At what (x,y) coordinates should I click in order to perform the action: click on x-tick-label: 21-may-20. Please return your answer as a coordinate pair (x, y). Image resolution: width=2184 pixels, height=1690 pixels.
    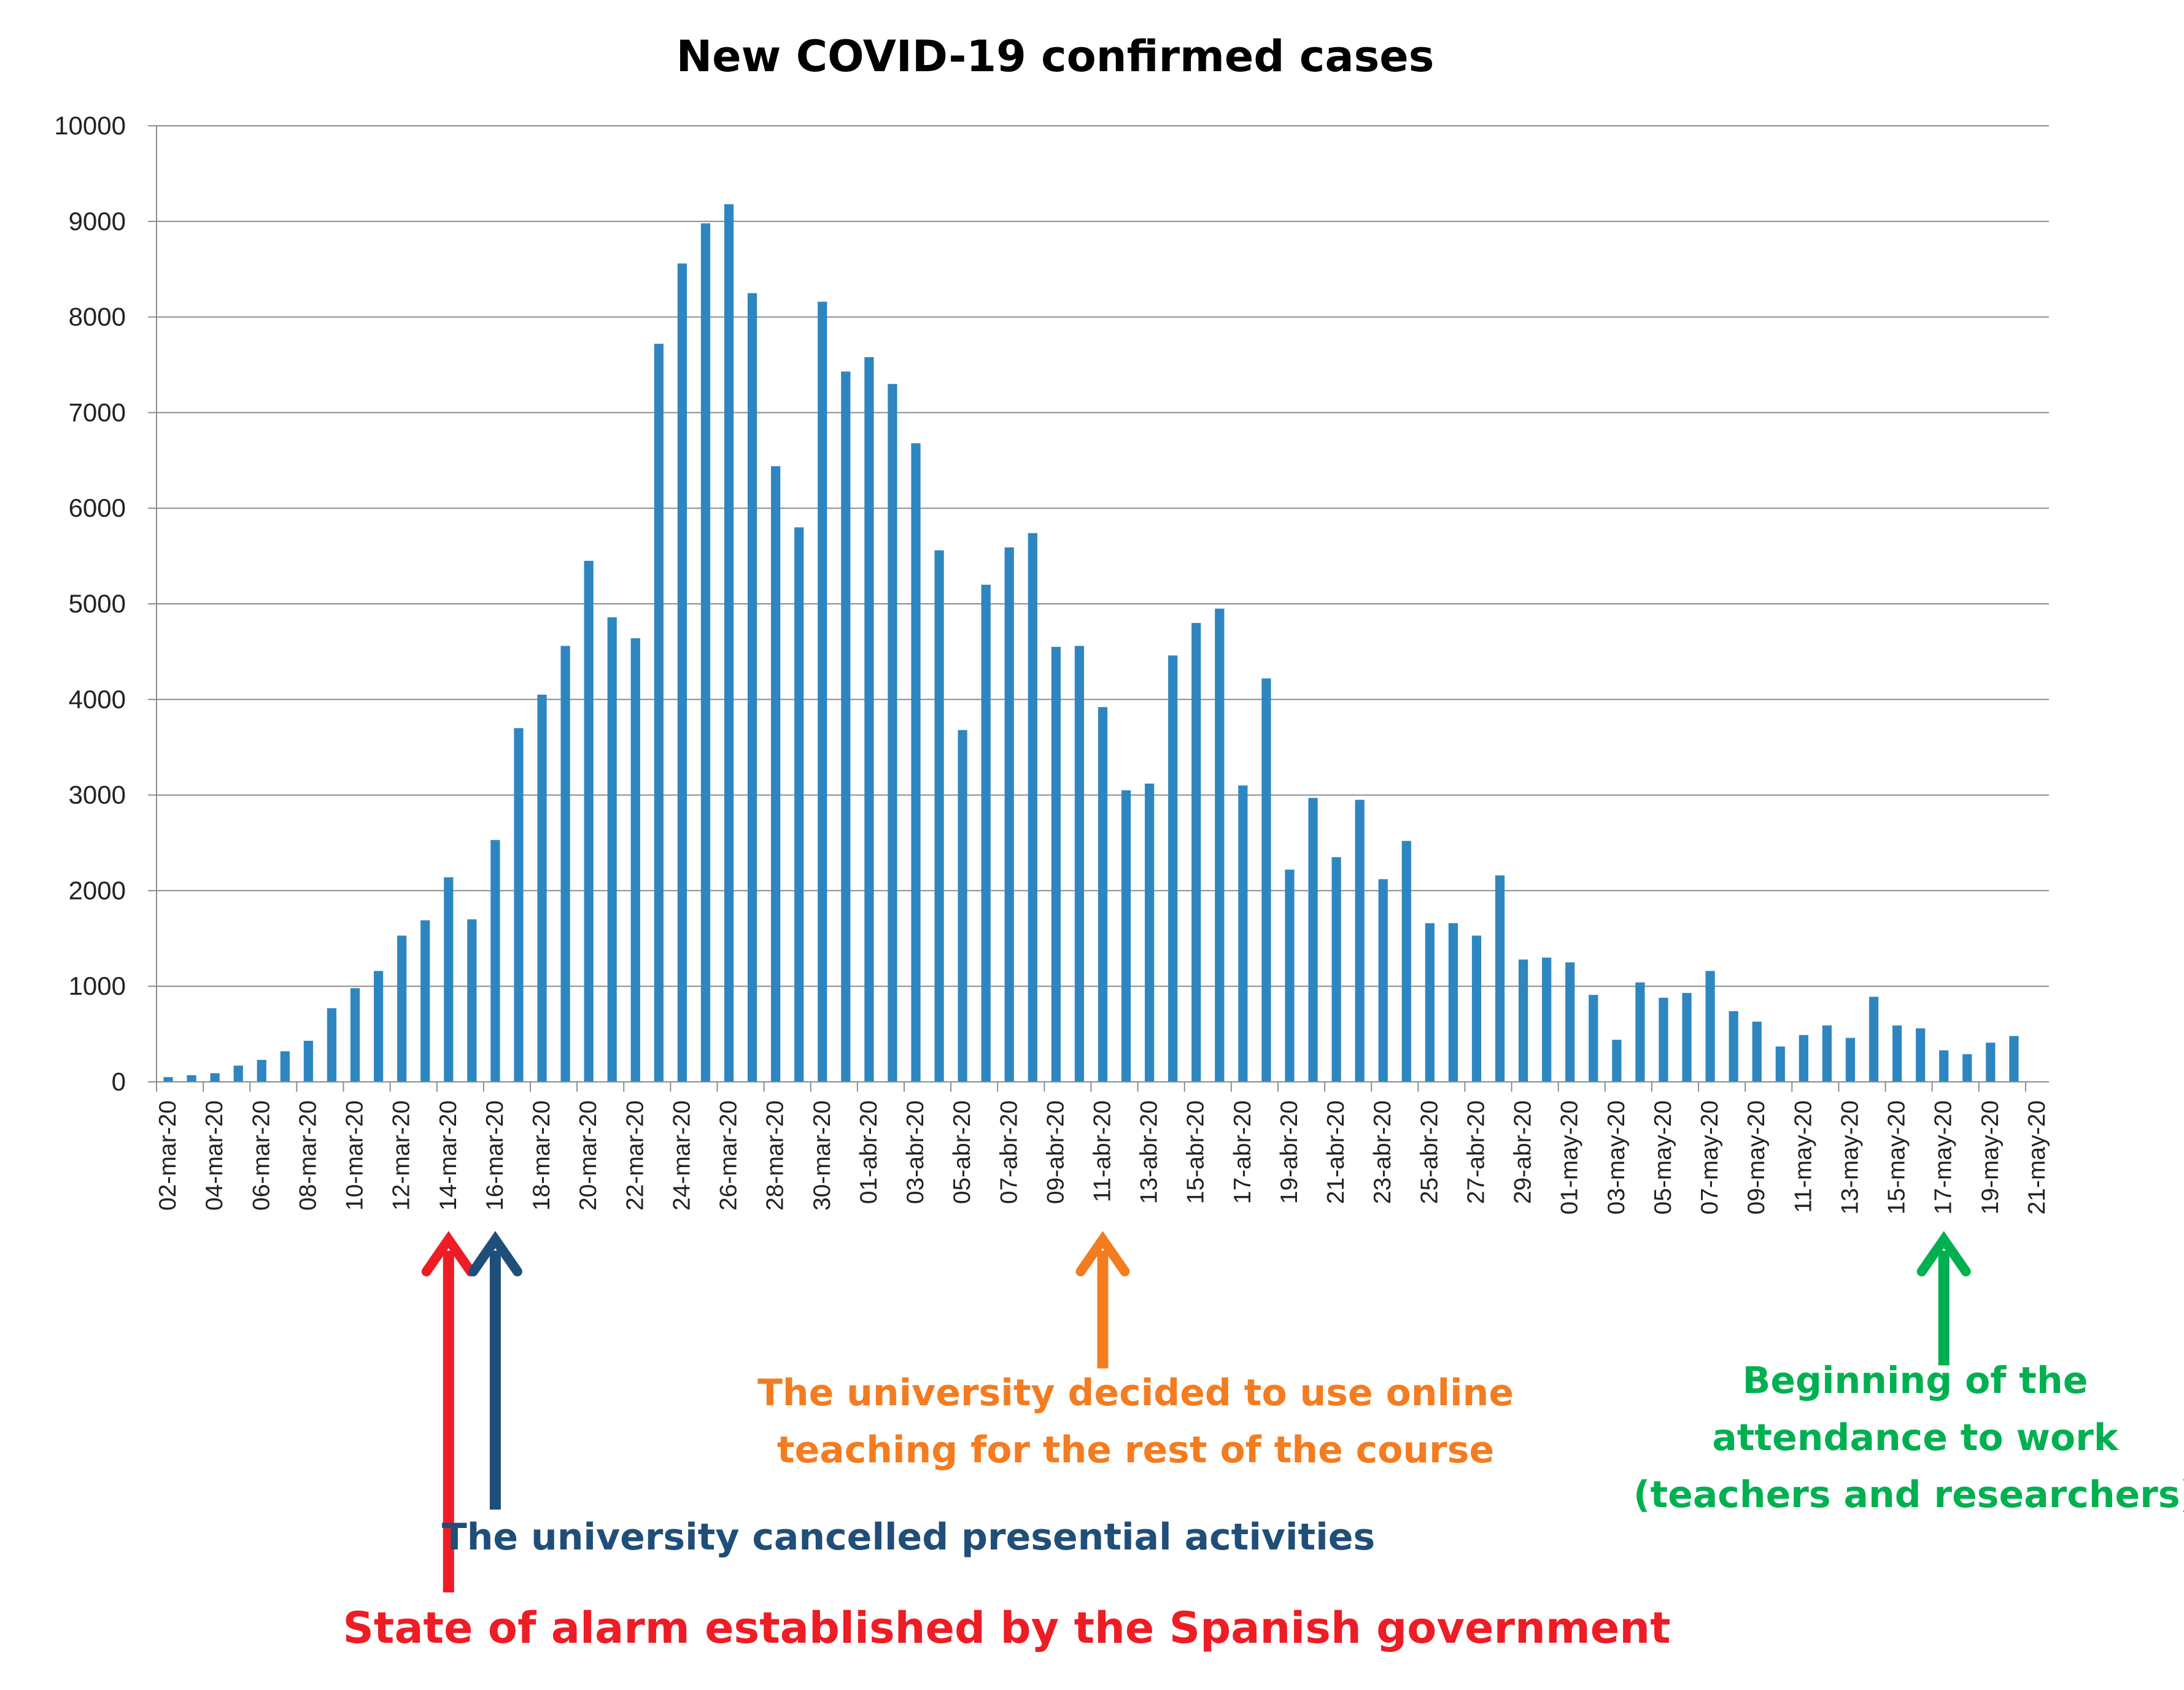
    Looking at the image, I should click on (2037, 1157).